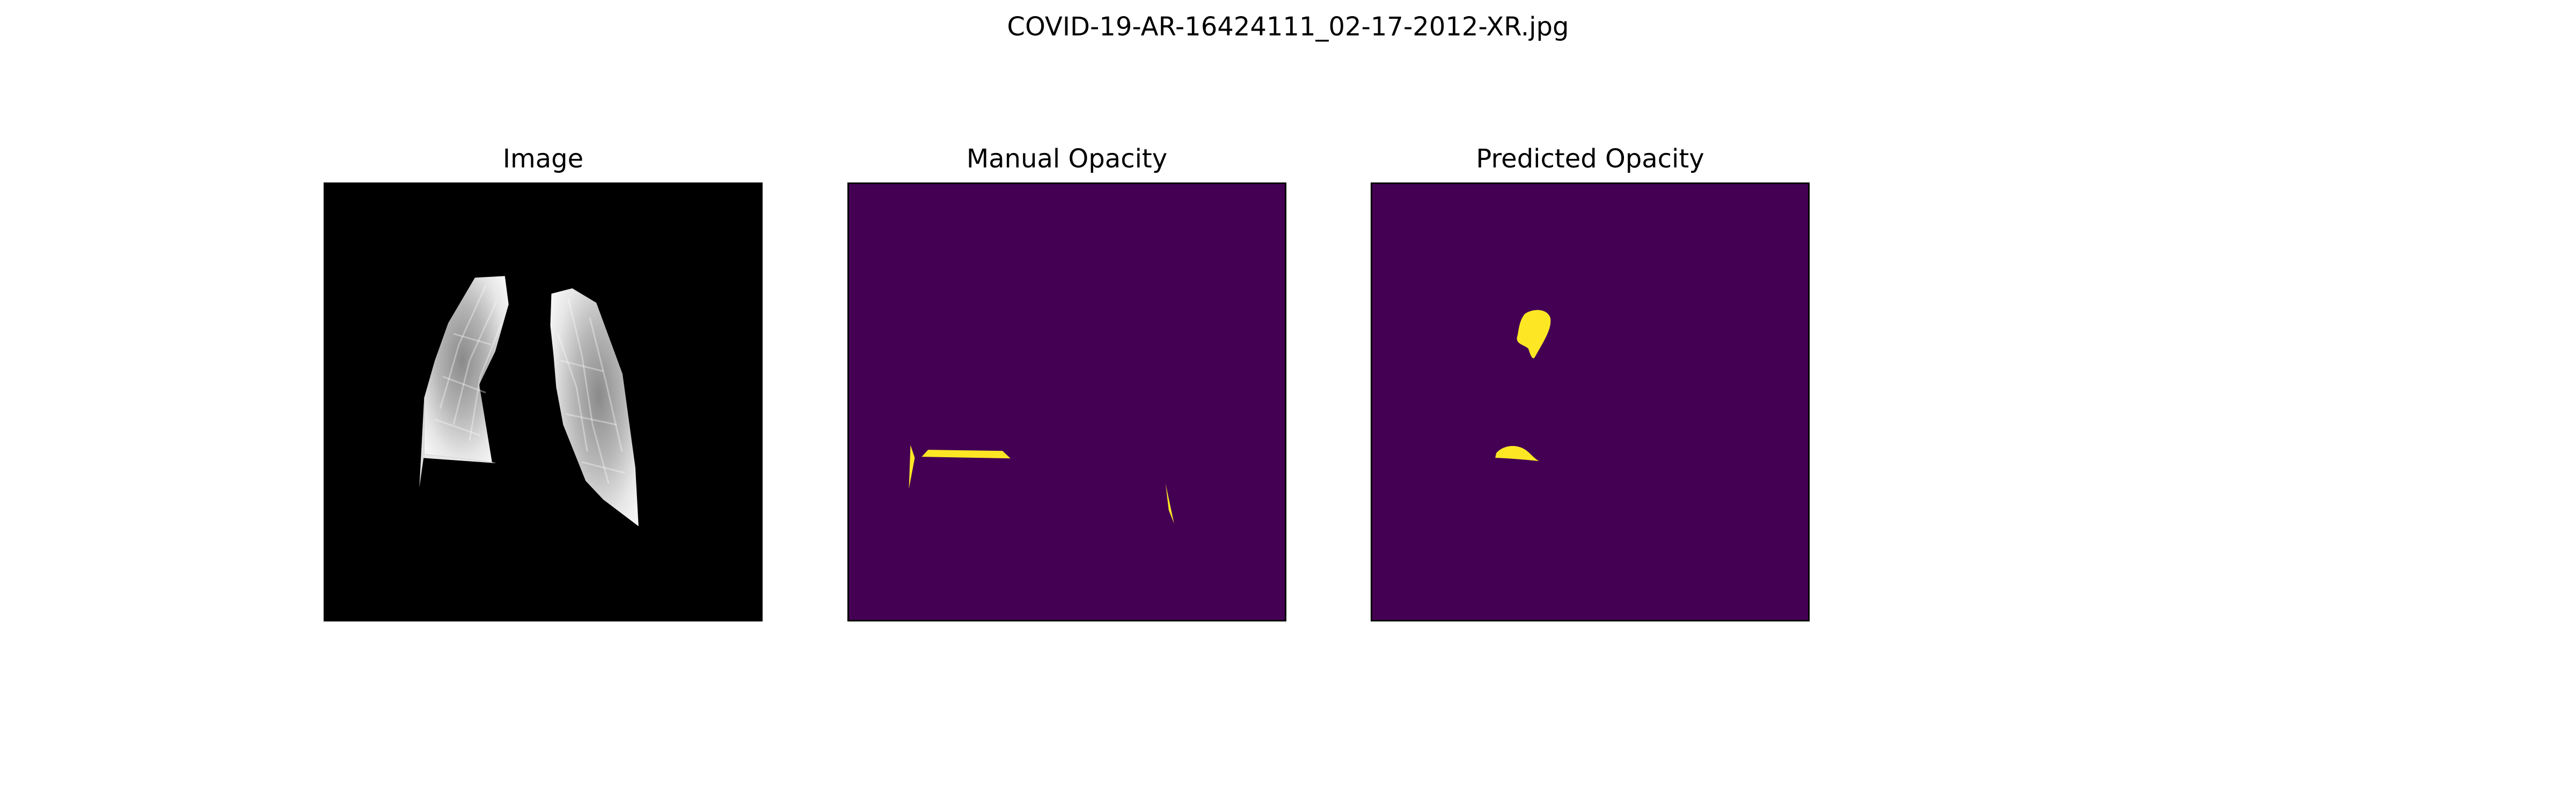 Image resolution: width=2576 pixels, height=805 pixels. Describe the element at coordinates (1288, 27) in the screenshot. I see `figure-title: COVID-19-AR-16424111_02-17-2012-XR.jpg` at that location.